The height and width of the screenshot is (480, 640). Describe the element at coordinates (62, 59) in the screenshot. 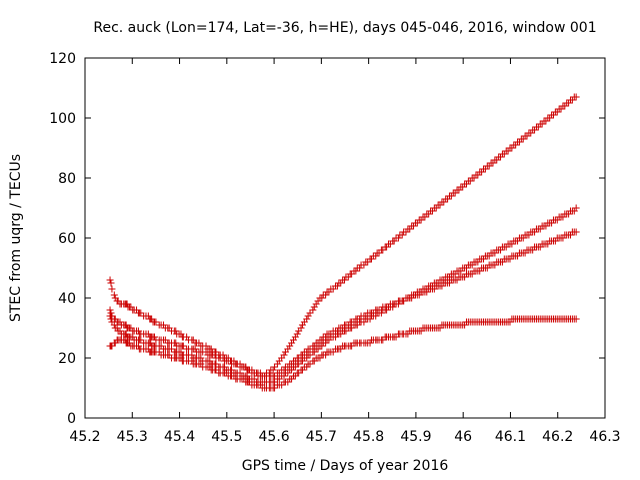

I see `y-tick-label: 120` at that location.